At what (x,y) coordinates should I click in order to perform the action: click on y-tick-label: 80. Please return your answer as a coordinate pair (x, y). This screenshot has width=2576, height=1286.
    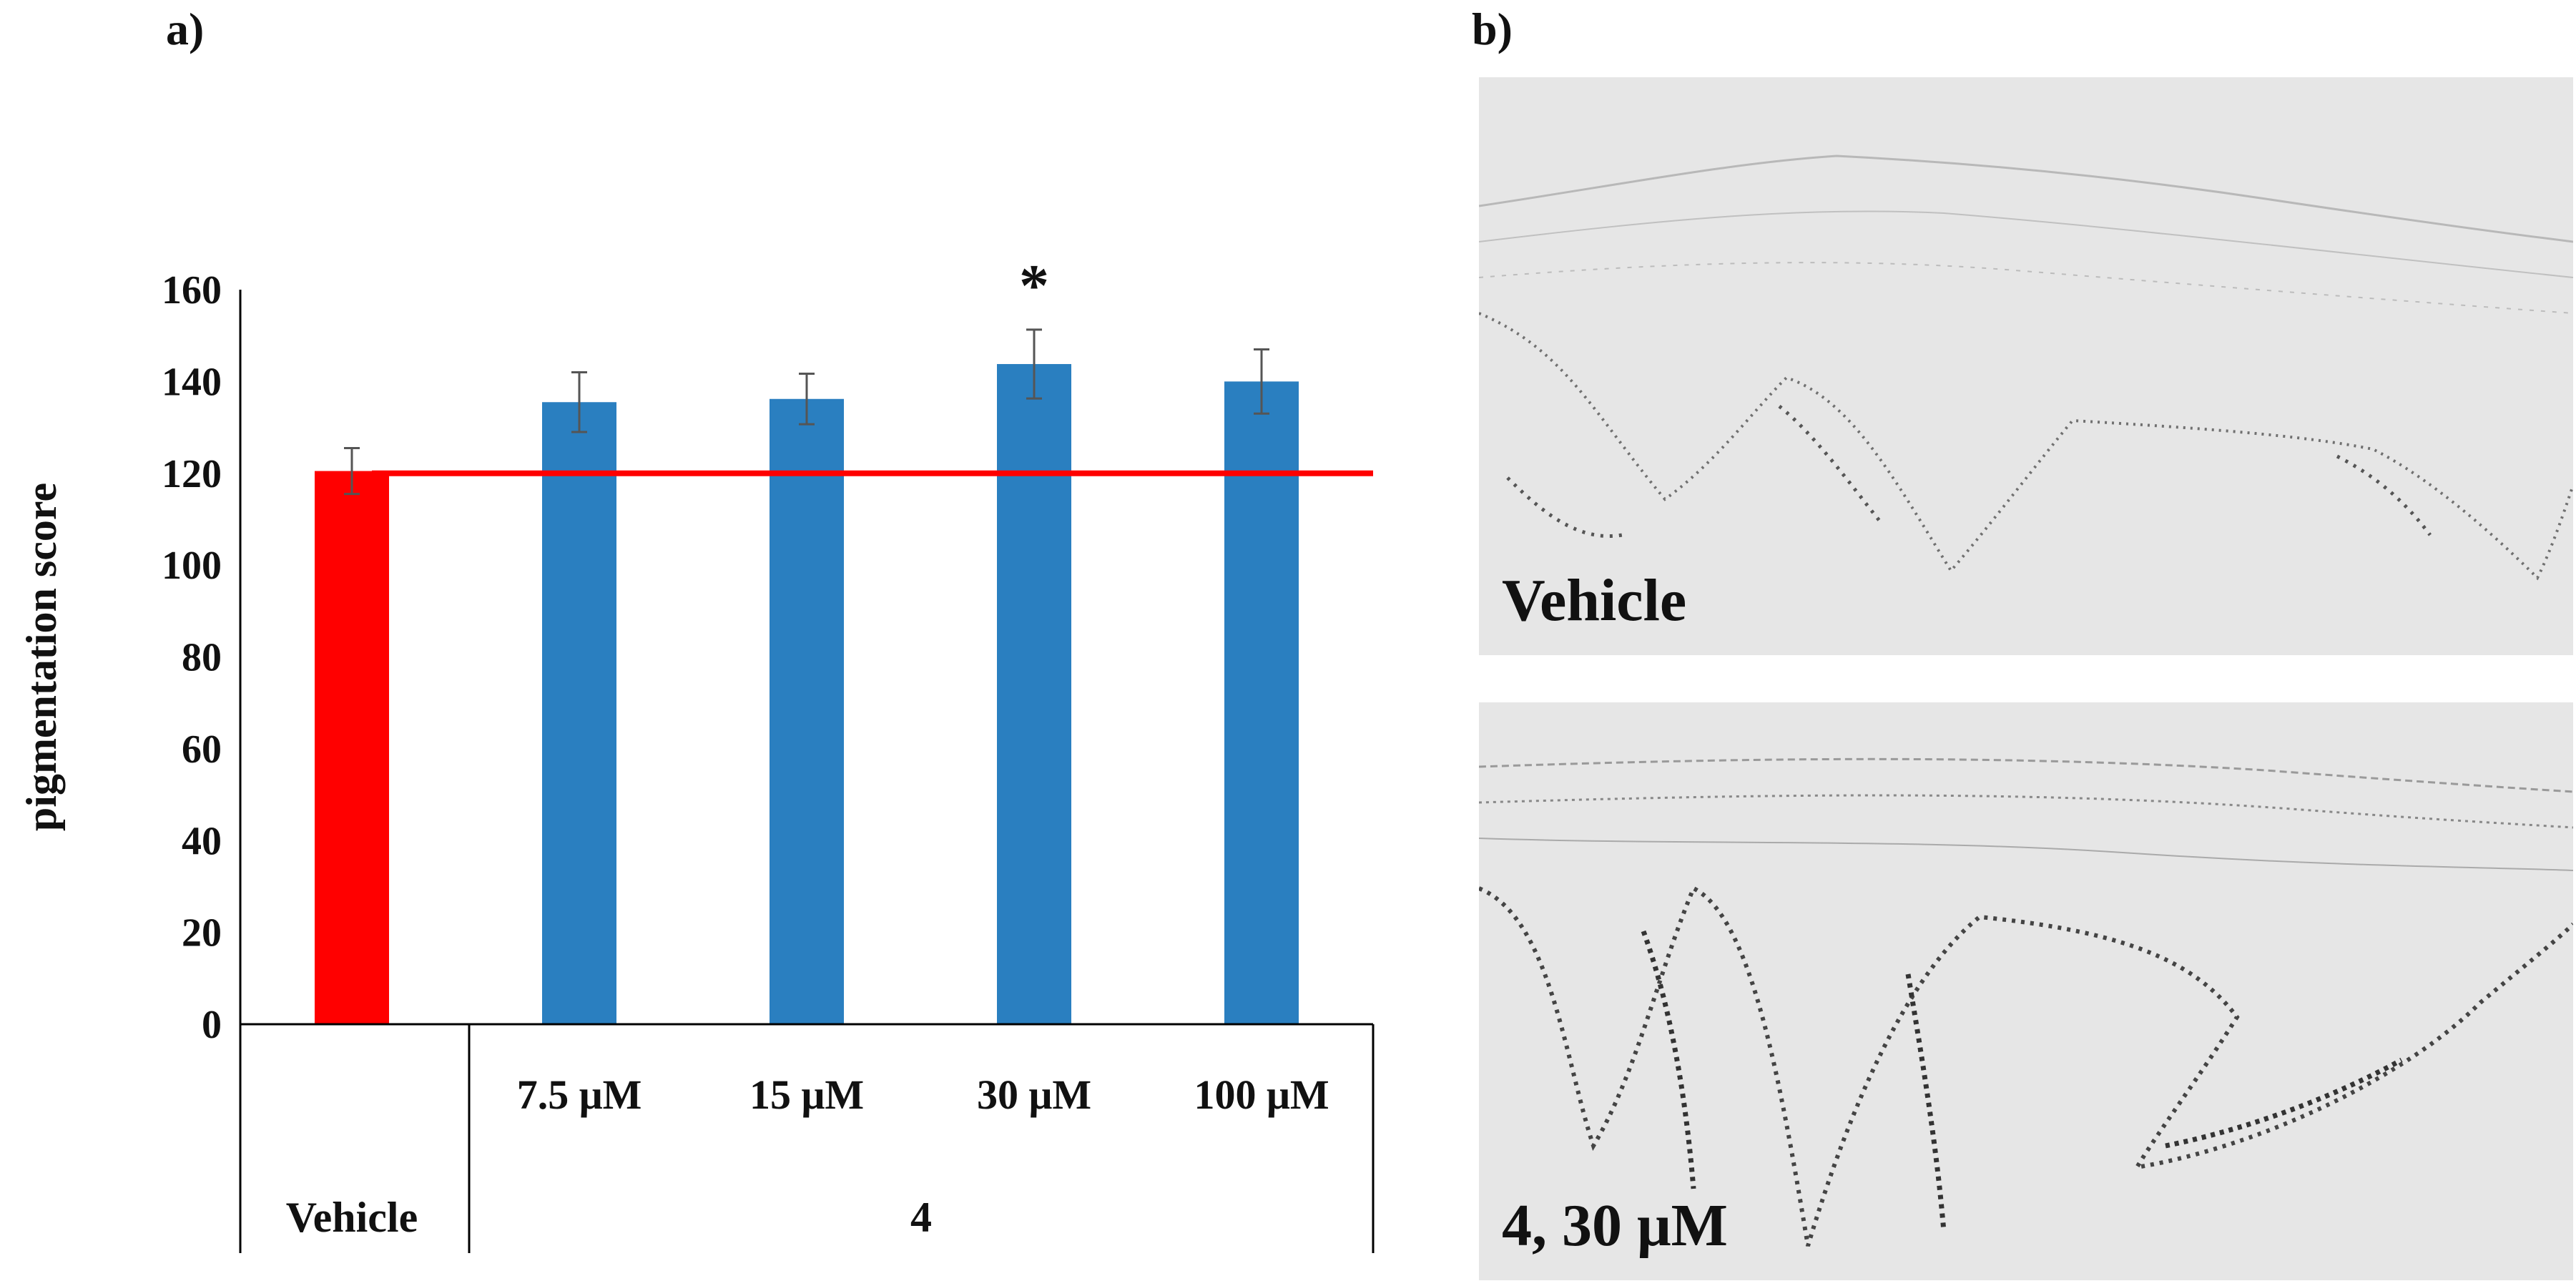
    Looking at the image, I should click on (202, 658).